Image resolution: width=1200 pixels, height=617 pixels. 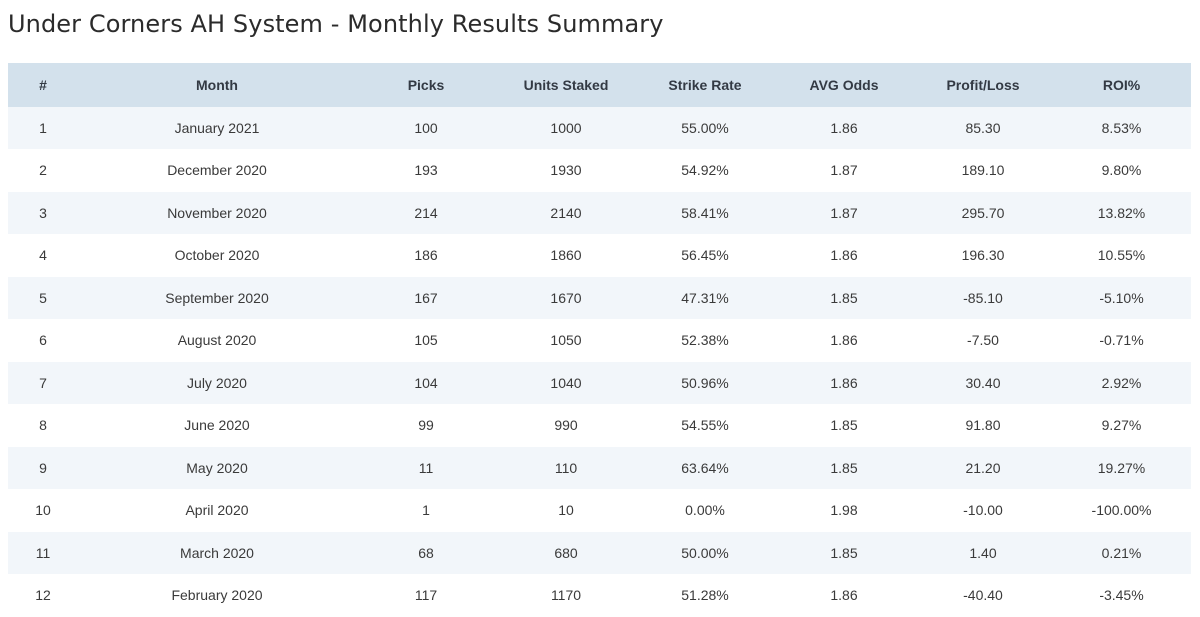 What do you see at coordinates (983, 553) in the screenshot?
I see `cell-profit-loss: 1.40` at bounding box center [983, 553].